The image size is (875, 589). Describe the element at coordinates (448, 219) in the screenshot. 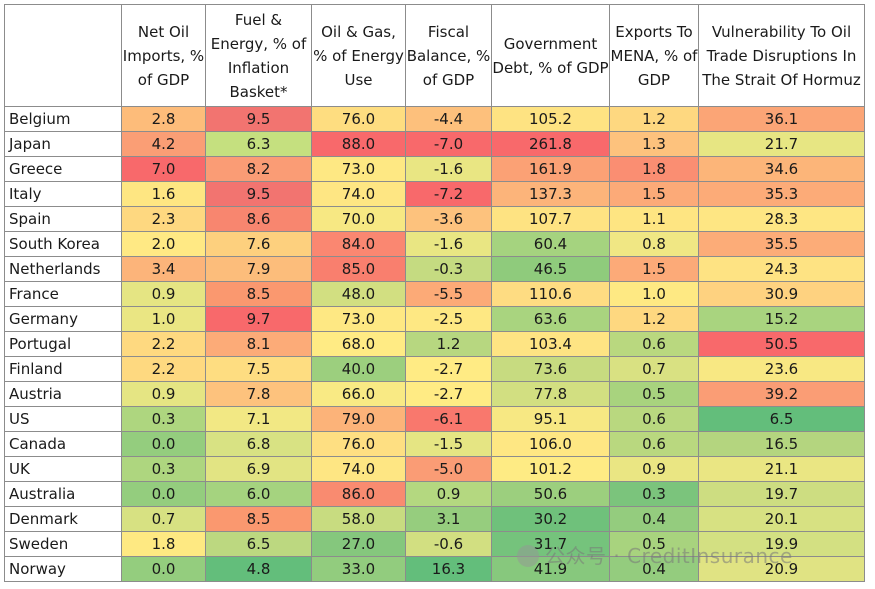

I see `heatmap-cell: -3.6` at that location.